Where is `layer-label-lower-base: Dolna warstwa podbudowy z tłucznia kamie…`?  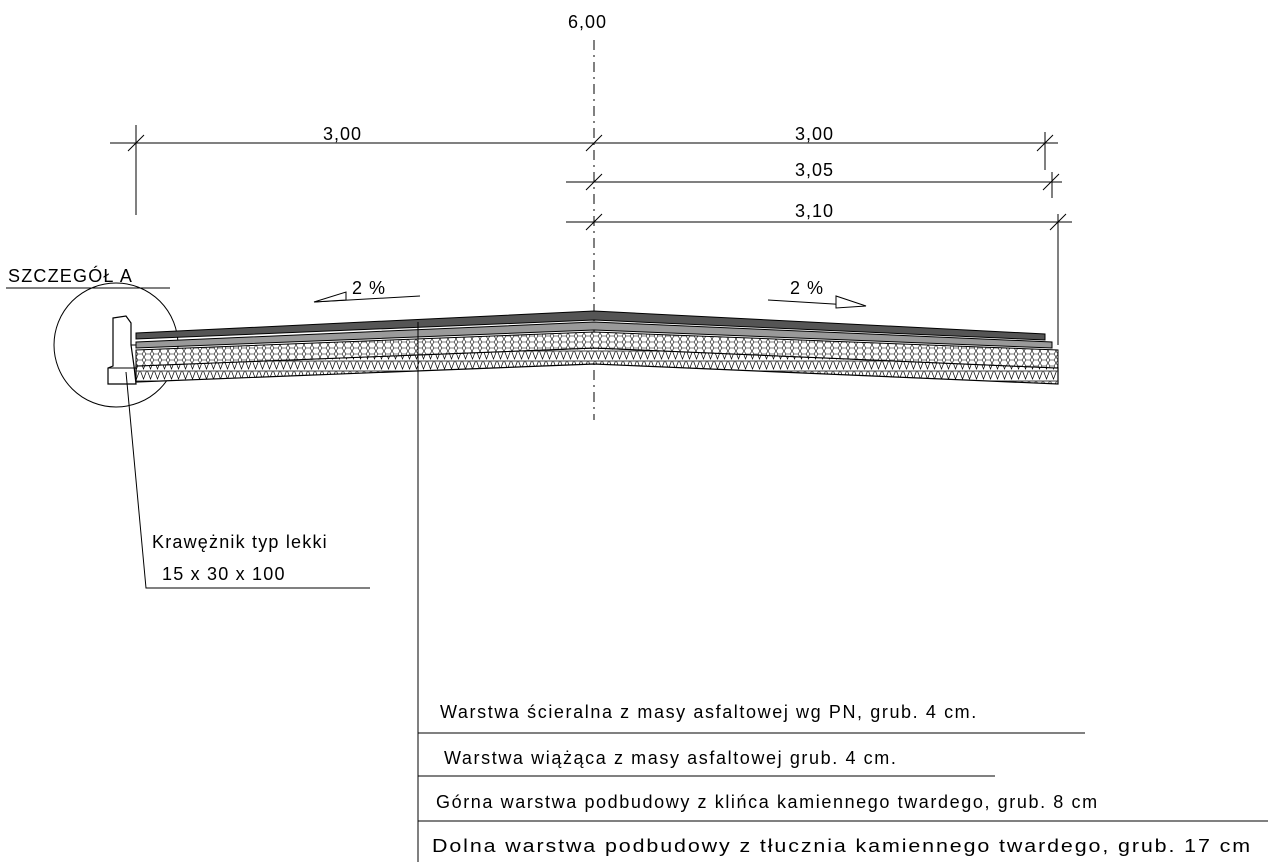
layer-label-lower-base: Dolna warstwa podbudowy z tłucznia kamie… is located at coordinates (842, 846).